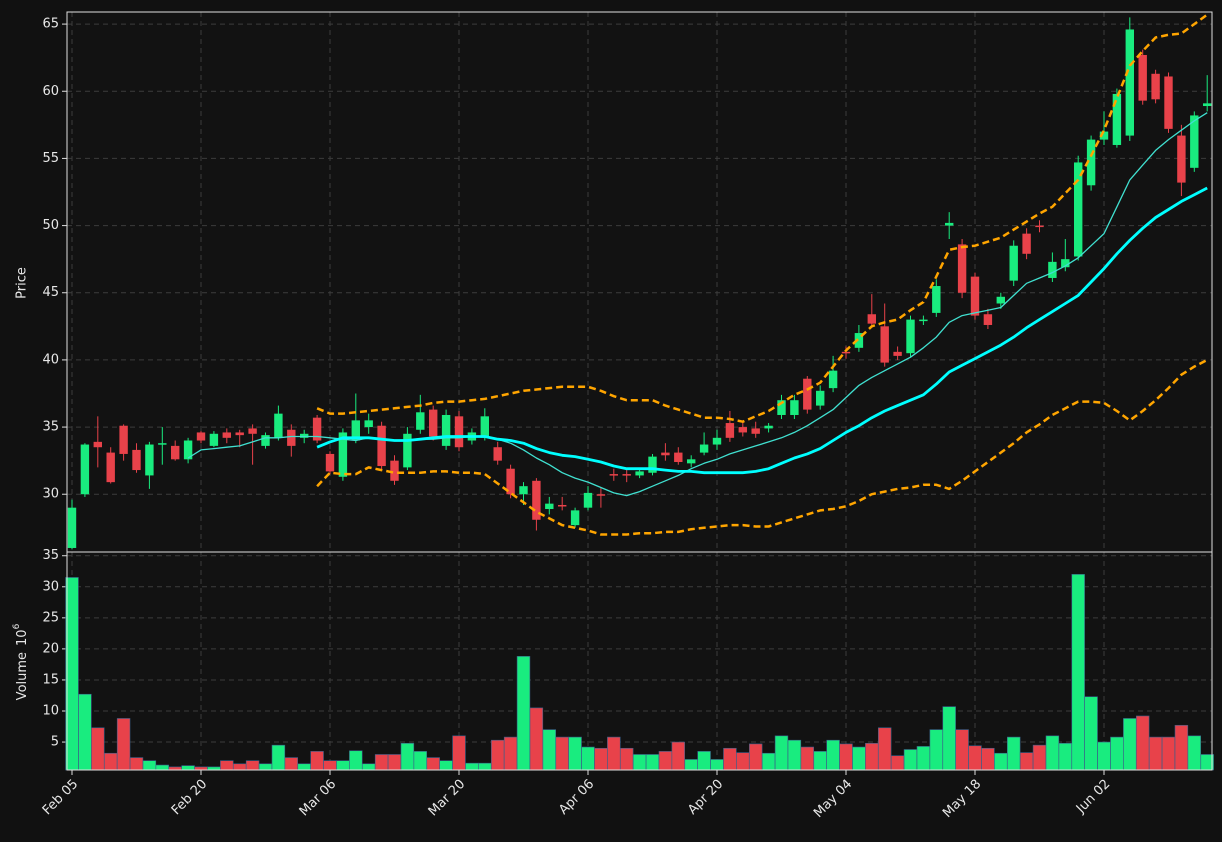  What do you see at coordinates (50, 494) in the screenshot?
I see `y-tick-label: 30` at bounding box center [50, 494].